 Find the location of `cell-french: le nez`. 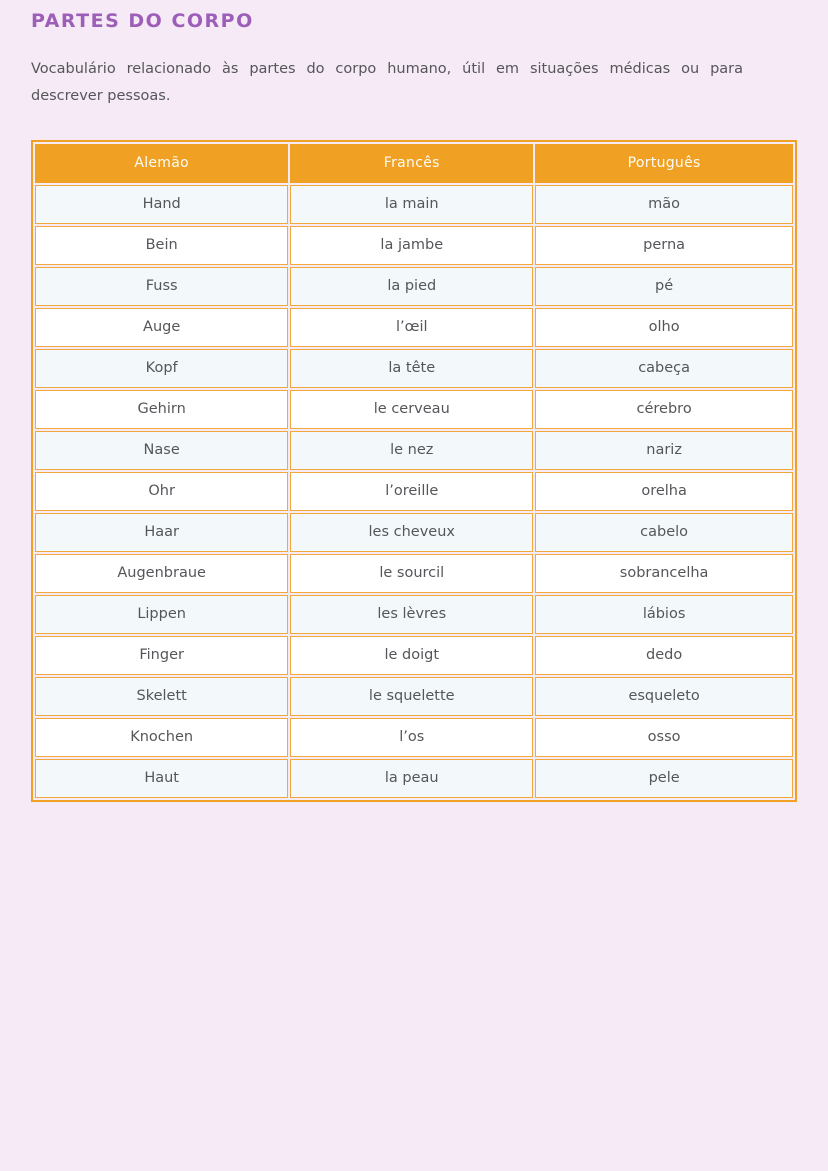

cell-french: le nez is located at coordinates (412, 450).